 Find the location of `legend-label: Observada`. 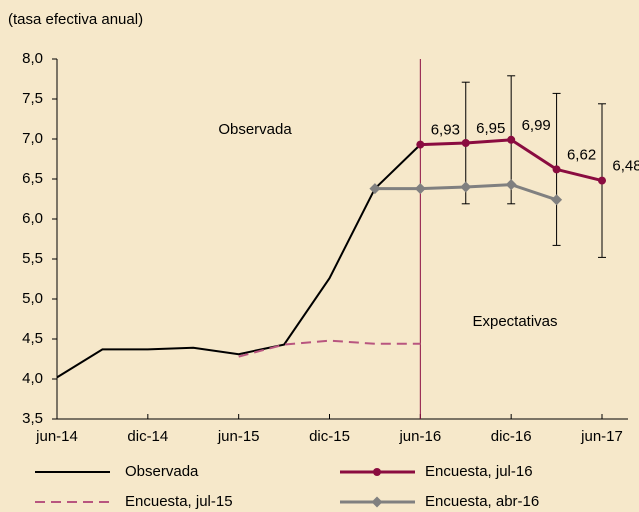

legend-label: Observada is located at coordinates (162, 471).